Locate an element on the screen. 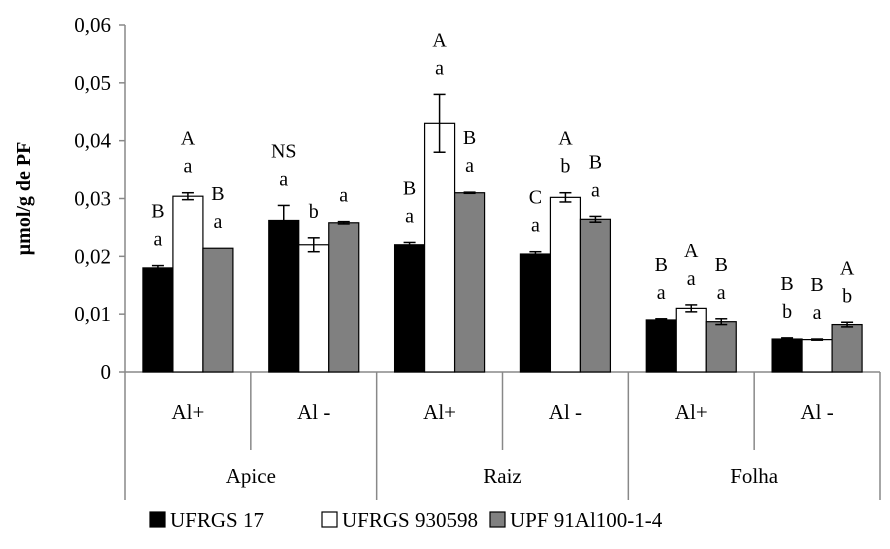  significance-upper: NS is located at coordinates (284, 151).